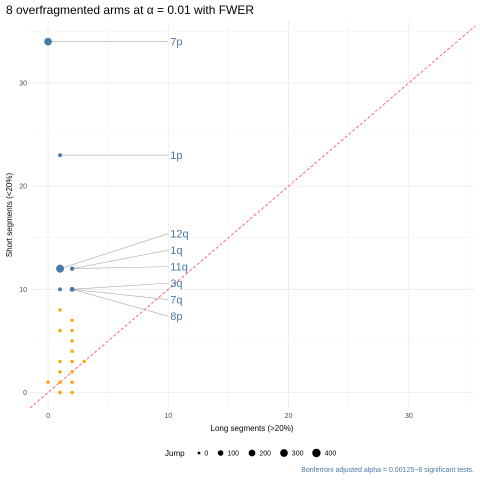  Describe the element at coordinates (289, 416) in the screenshot. I see `x-tick-label: 20` at that location.